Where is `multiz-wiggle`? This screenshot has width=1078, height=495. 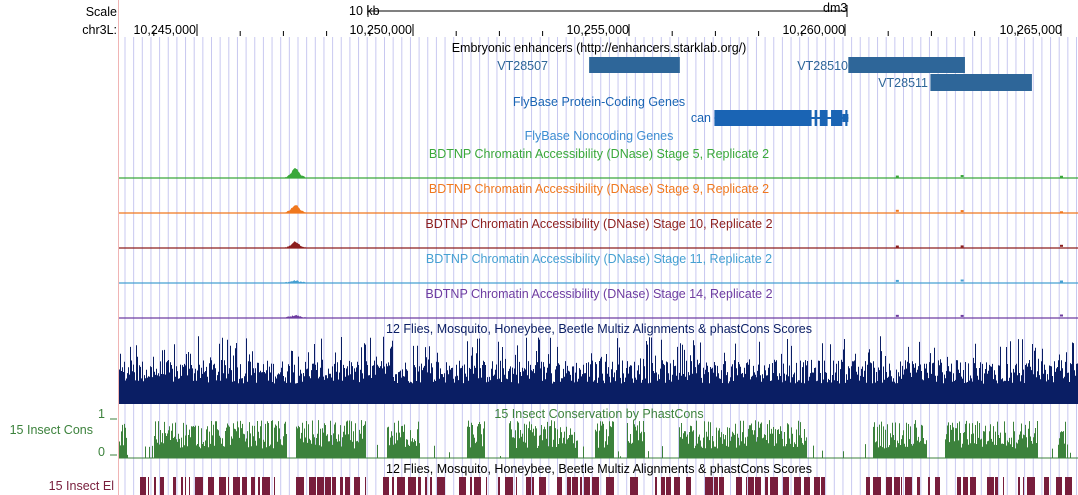
multiz-wiggle is located at coordinates (598, 370).